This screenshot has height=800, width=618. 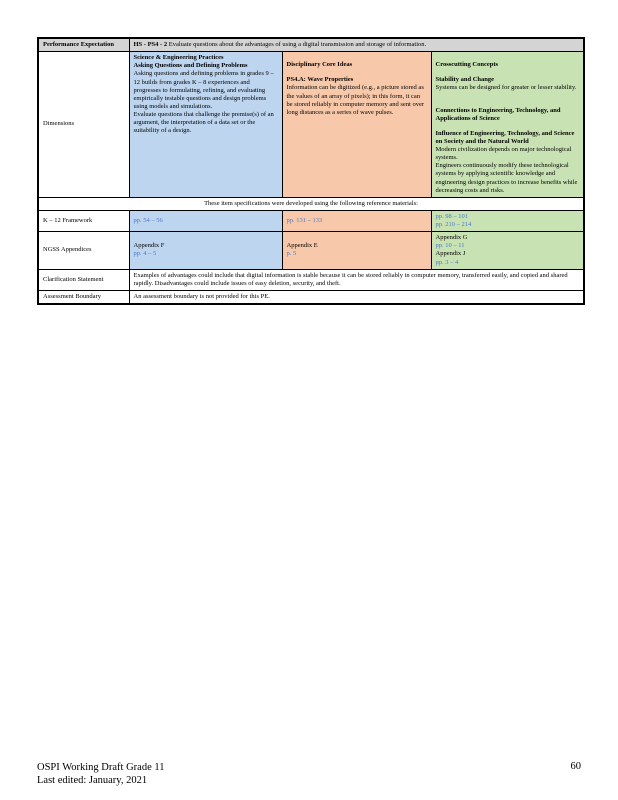 I want to click on dci-subtitle: PS4.A: Wave Properties, so click(x=320, y=80).